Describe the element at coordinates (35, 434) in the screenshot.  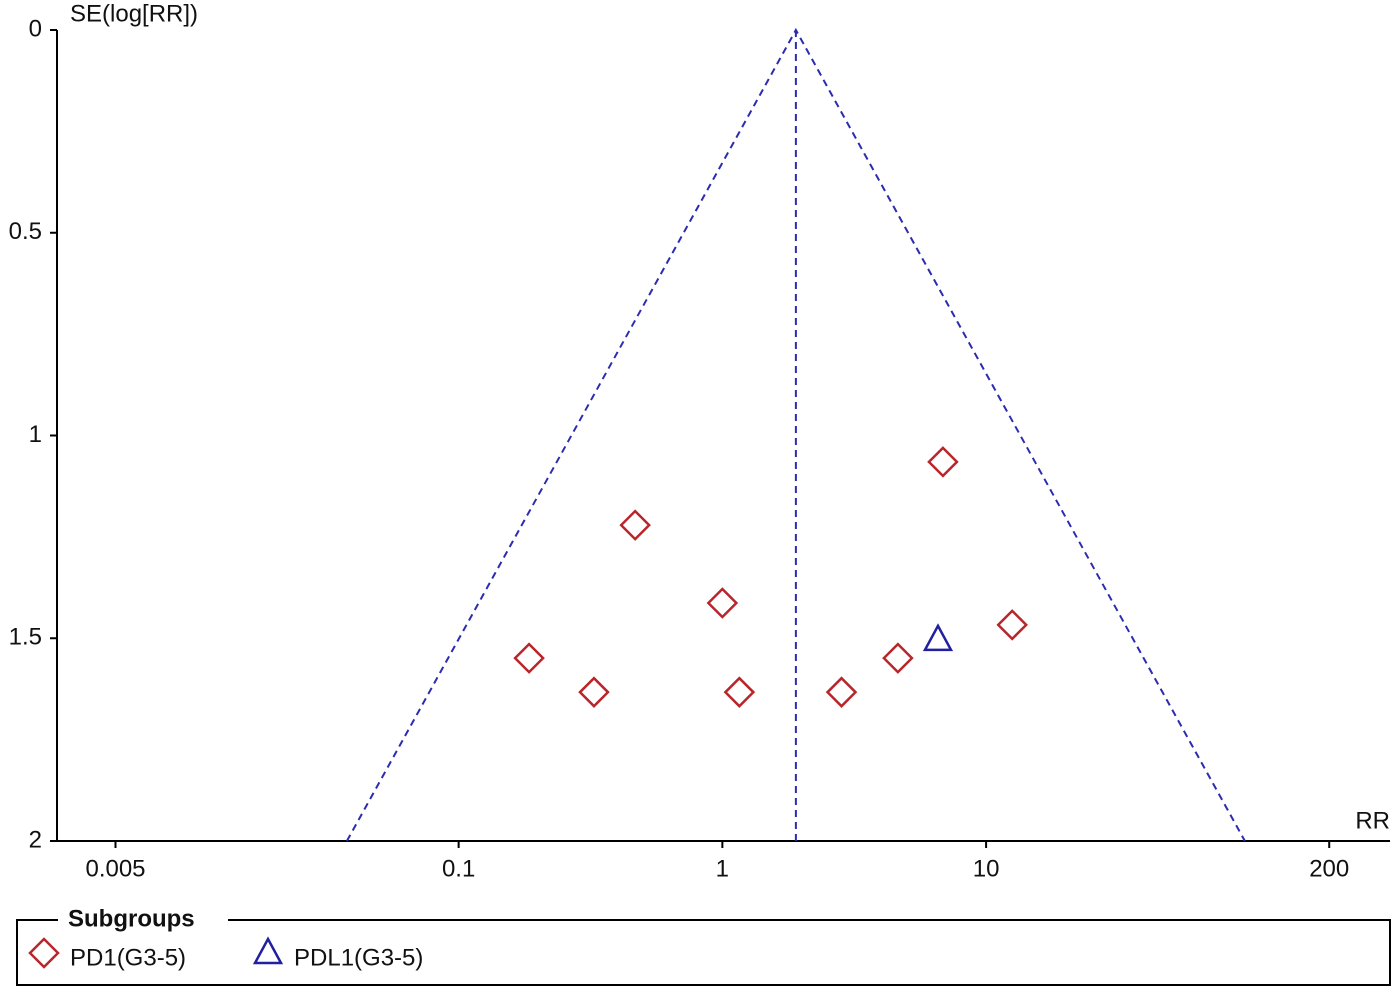
I see `y-tick-label: 1` at that location.